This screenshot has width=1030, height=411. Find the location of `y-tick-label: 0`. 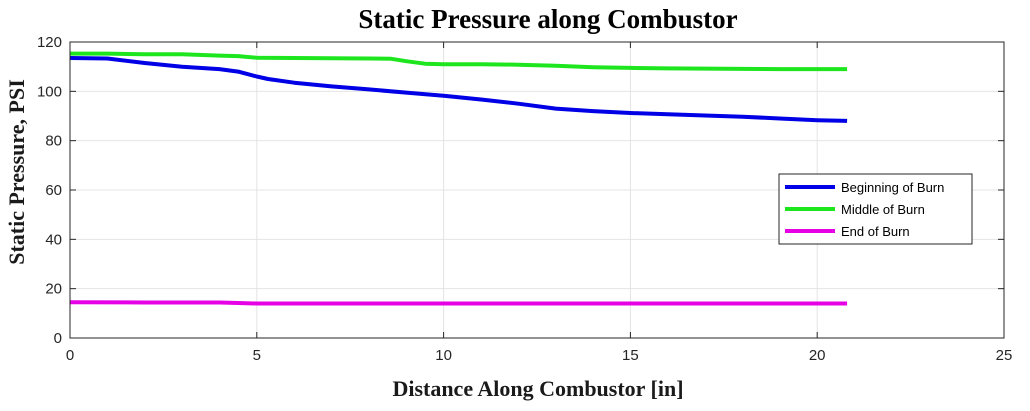

y-tick-label: 0 is located at coordinates (58, 338).